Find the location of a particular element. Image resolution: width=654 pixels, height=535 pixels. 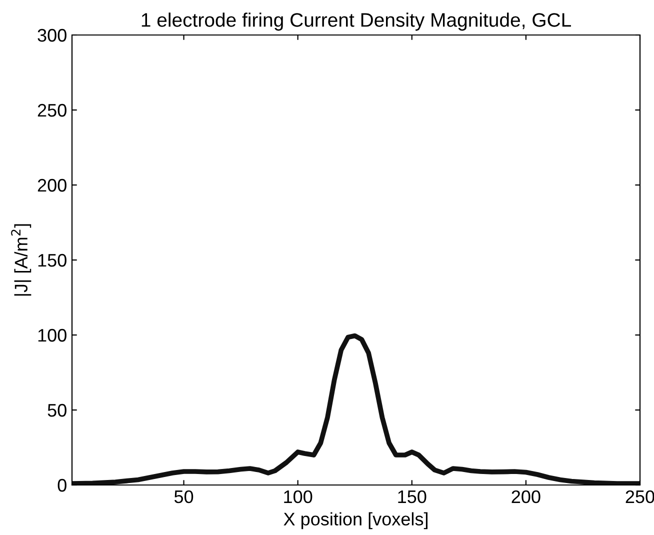

y-tick-label: 100 is located at coordinates (52, 335).